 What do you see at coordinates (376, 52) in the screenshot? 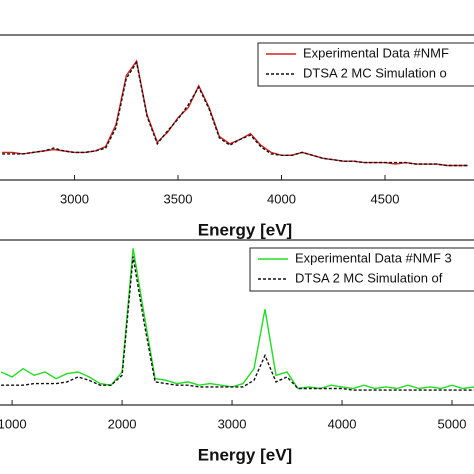
I see `legend-label: Experimental Data #NMF` at bounding box center [376, 52].